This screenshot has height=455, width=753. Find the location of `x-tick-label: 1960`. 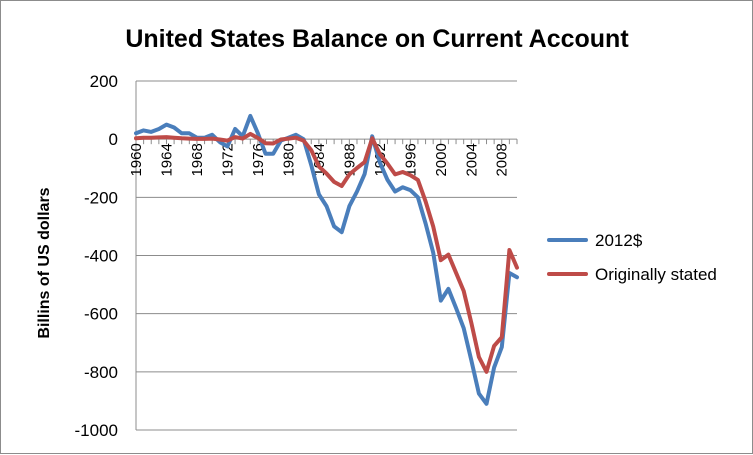

x-tick-label: 1960 is located at coordinates (136, 159).